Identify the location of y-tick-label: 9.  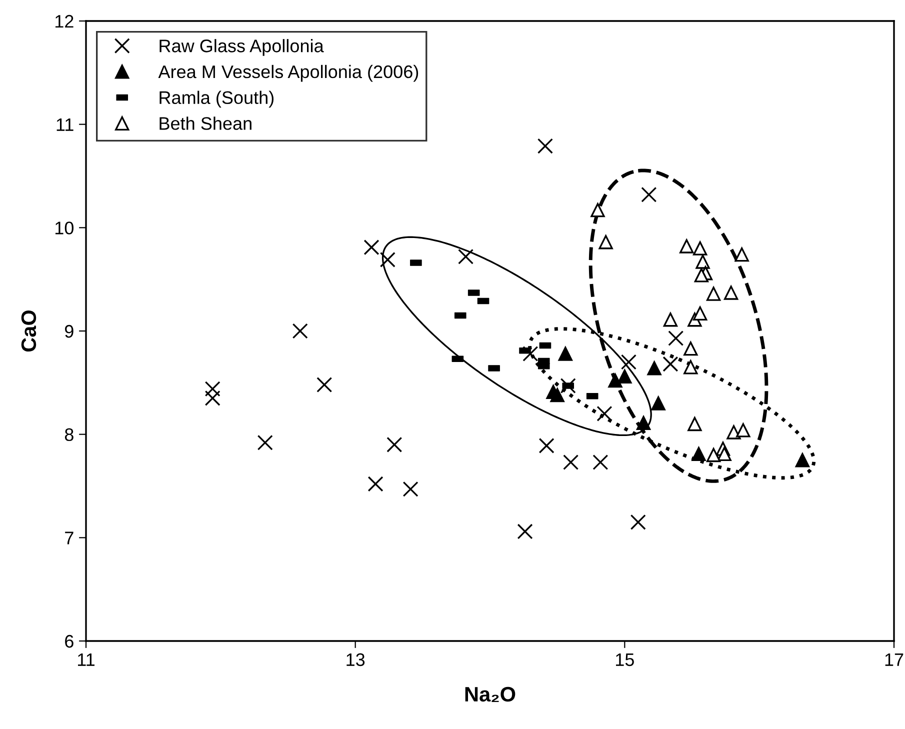
(69, 331).